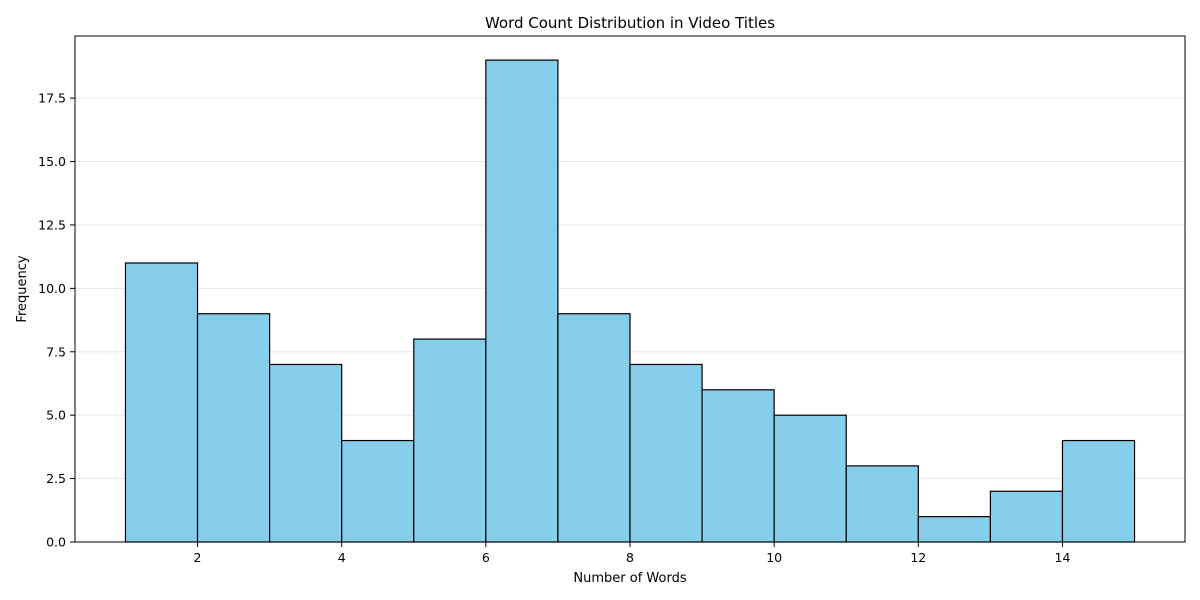 This screenshot has width=1200, height=600. I want to click on y-tick-label: 15.0, so click(52, 161).